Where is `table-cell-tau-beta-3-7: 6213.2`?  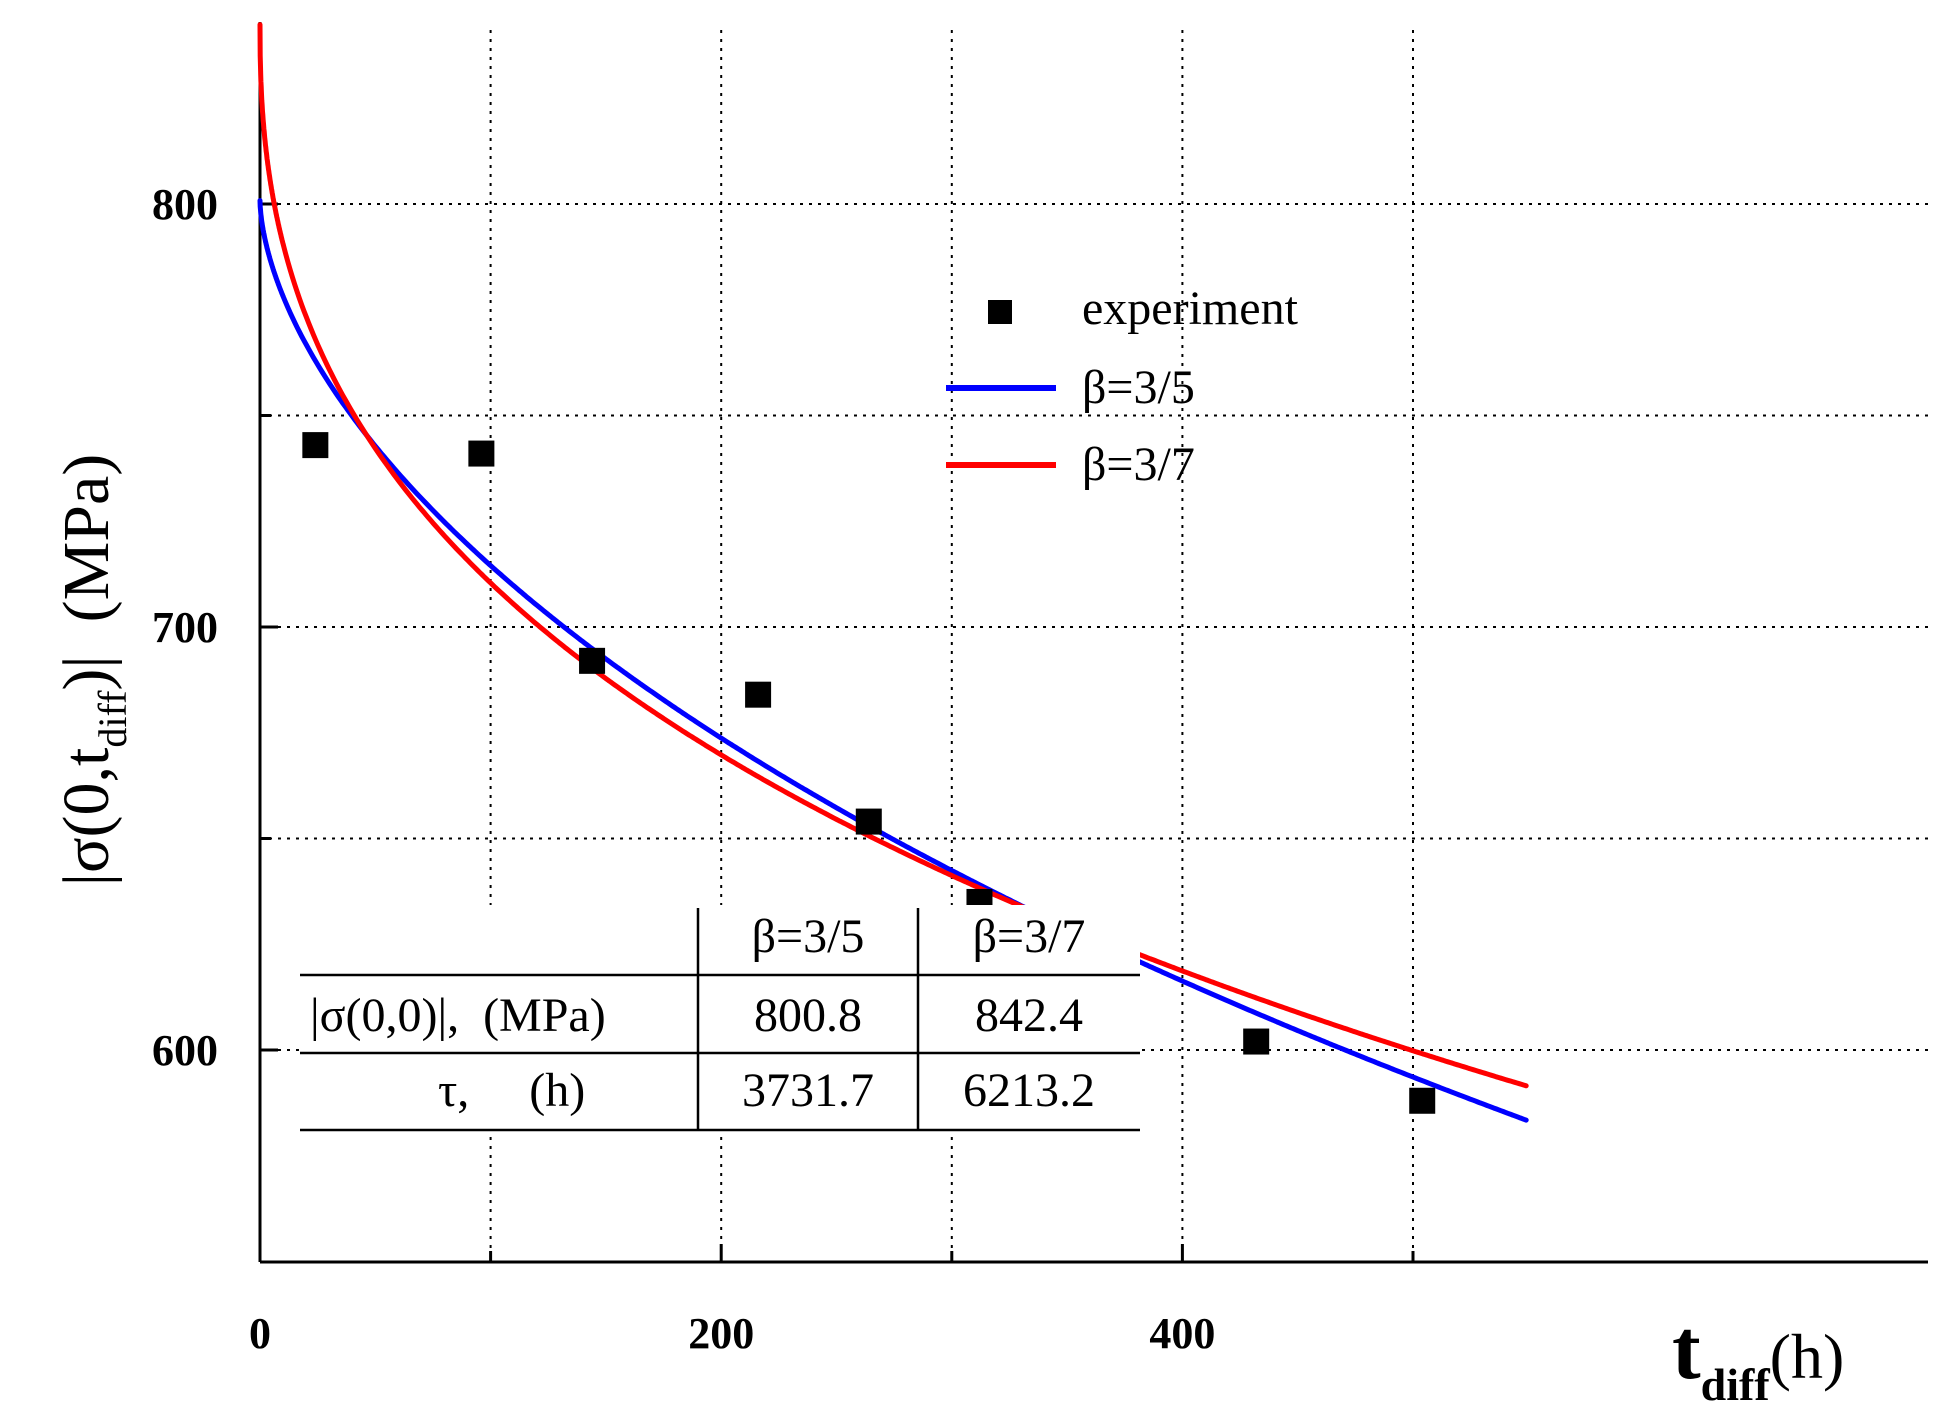
table-cell-tau-beta-3-7: 6213.2 is located at coordinates (1029, 1090).